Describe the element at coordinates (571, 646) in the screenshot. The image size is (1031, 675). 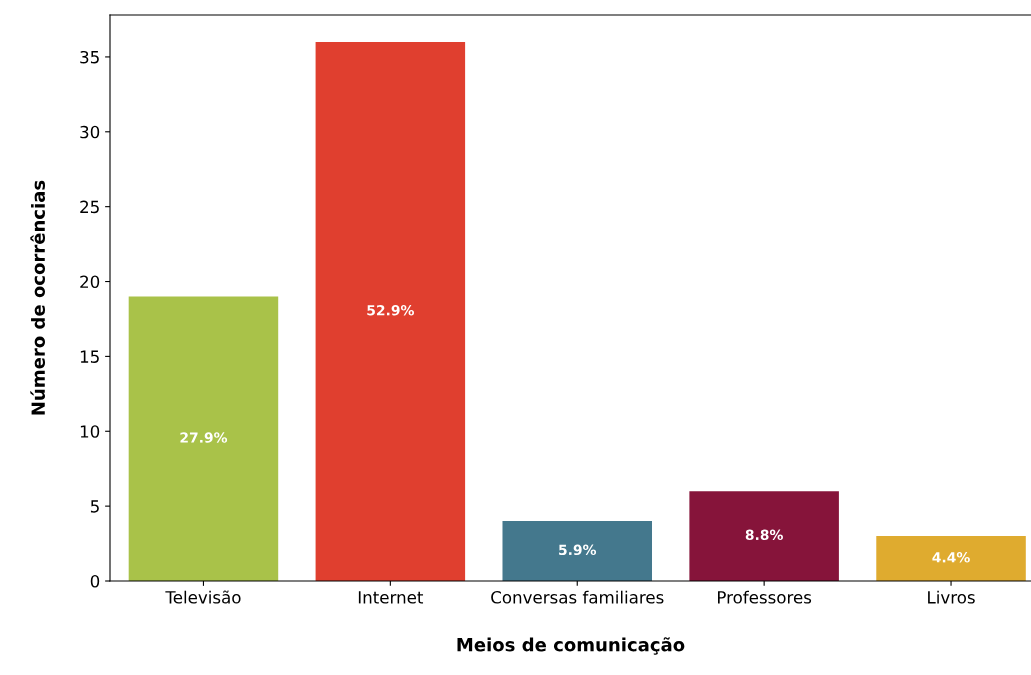
I see `x-axis-title: Meios de comunicação` at that location.